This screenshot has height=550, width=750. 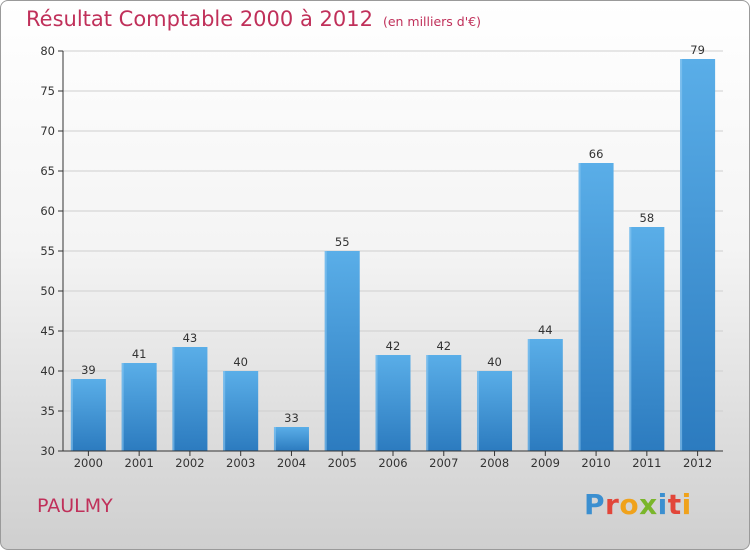 What do you see at coordinates (392, 463) in the screenshot?
I see `x-tick-label-2006: 2006` at bounding box center [392, 463].